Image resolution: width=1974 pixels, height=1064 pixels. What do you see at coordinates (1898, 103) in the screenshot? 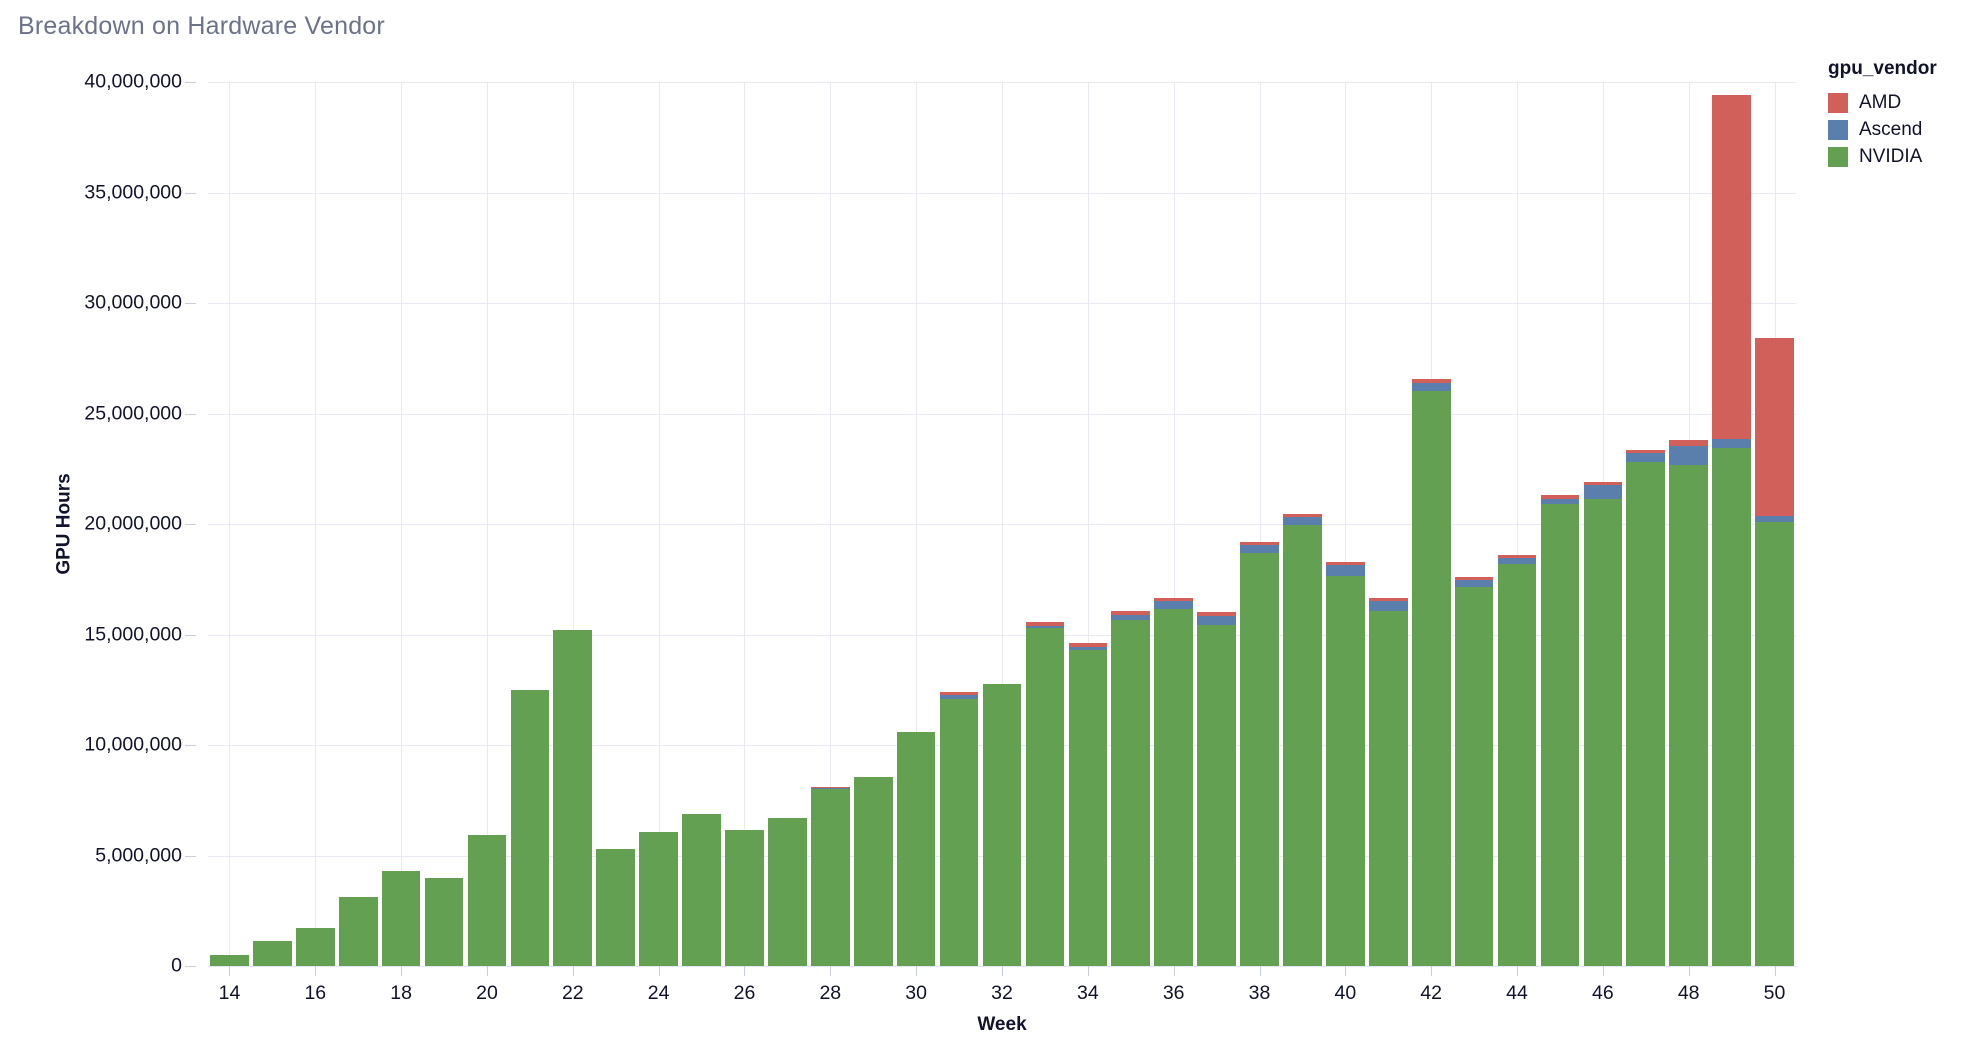
I see `legend-item: AMD` at bounding box center [1898, 103].